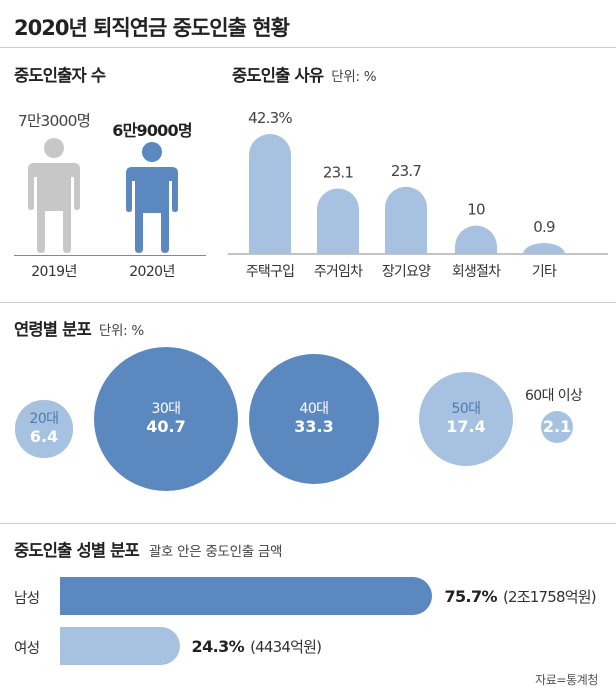 Image resolution: width=616 pixels, height=698 pixels. I want to click on age-chart-unit: 단위: %, so click(121, 331).